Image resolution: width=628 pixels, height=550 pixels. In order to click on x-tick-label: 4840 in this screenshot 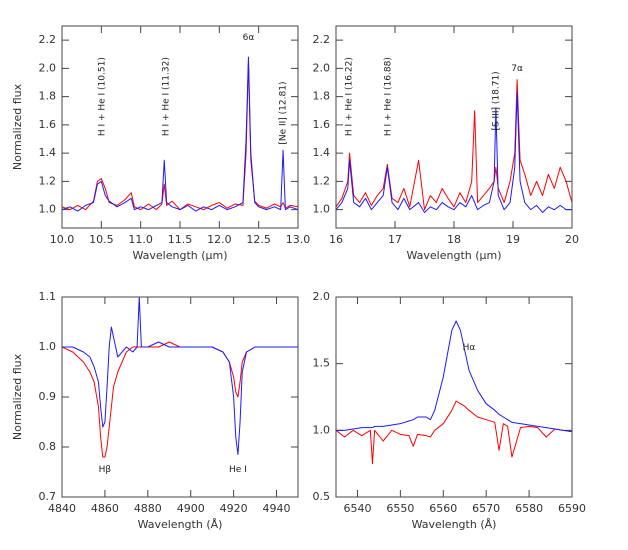, I will do `click(62, 508)`.